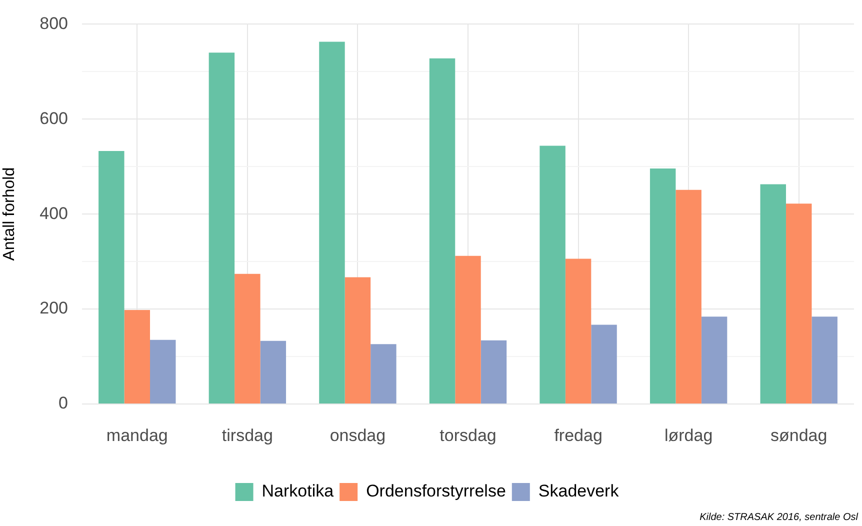 This screenshot has width=862, height=526. What do you see at coordinates (298, 491) in the screenshot?
I see `legend-label: Narkotika` at bounding box center [298, 491].